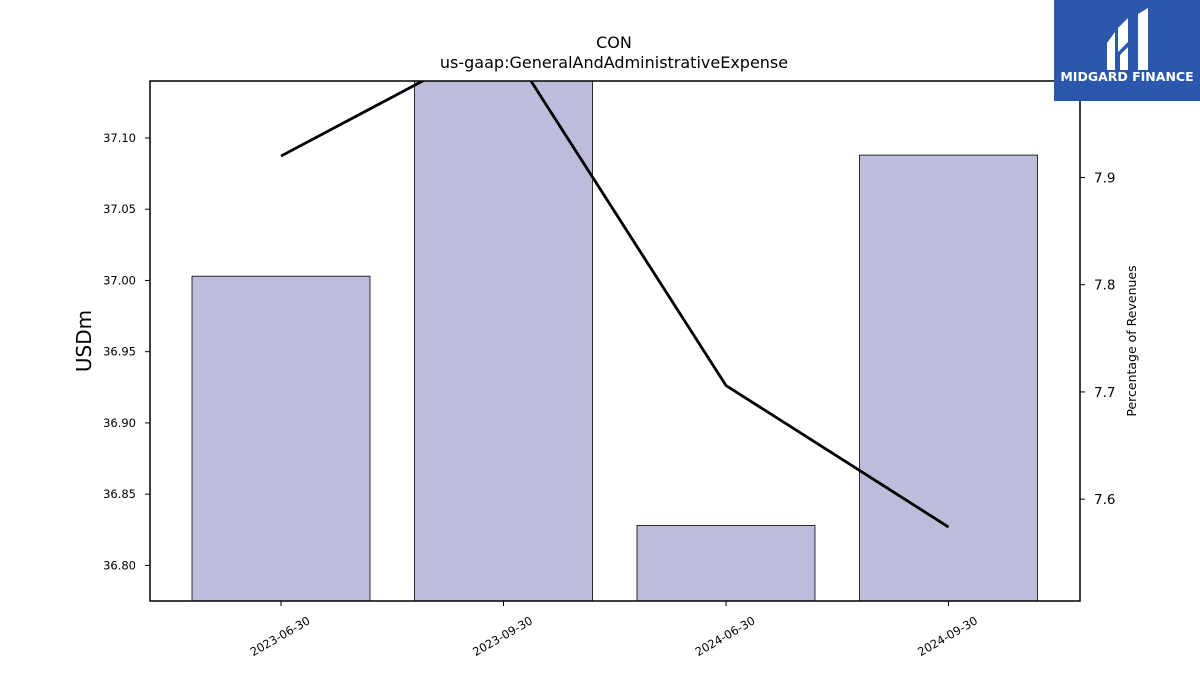  Describe the element at coordinates (119, 280) in the screenshot. I see `y-tick-label: 37.00` at that location.